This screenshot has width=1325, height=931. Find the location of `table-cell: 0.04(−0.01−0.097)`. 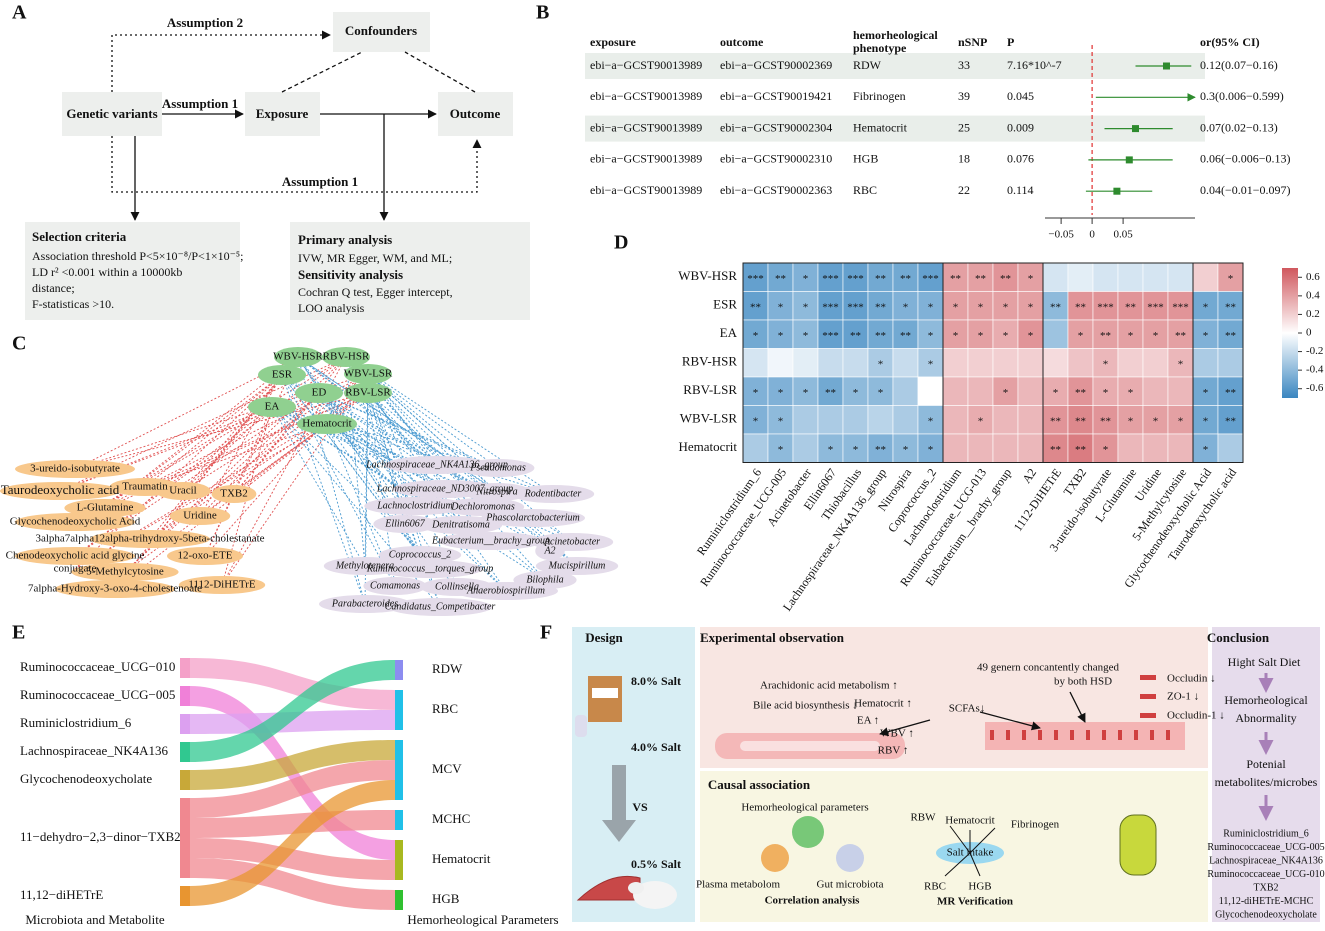

table-cell: 0.04(−0.01−0.097) is located at coordinates (1245, 190).